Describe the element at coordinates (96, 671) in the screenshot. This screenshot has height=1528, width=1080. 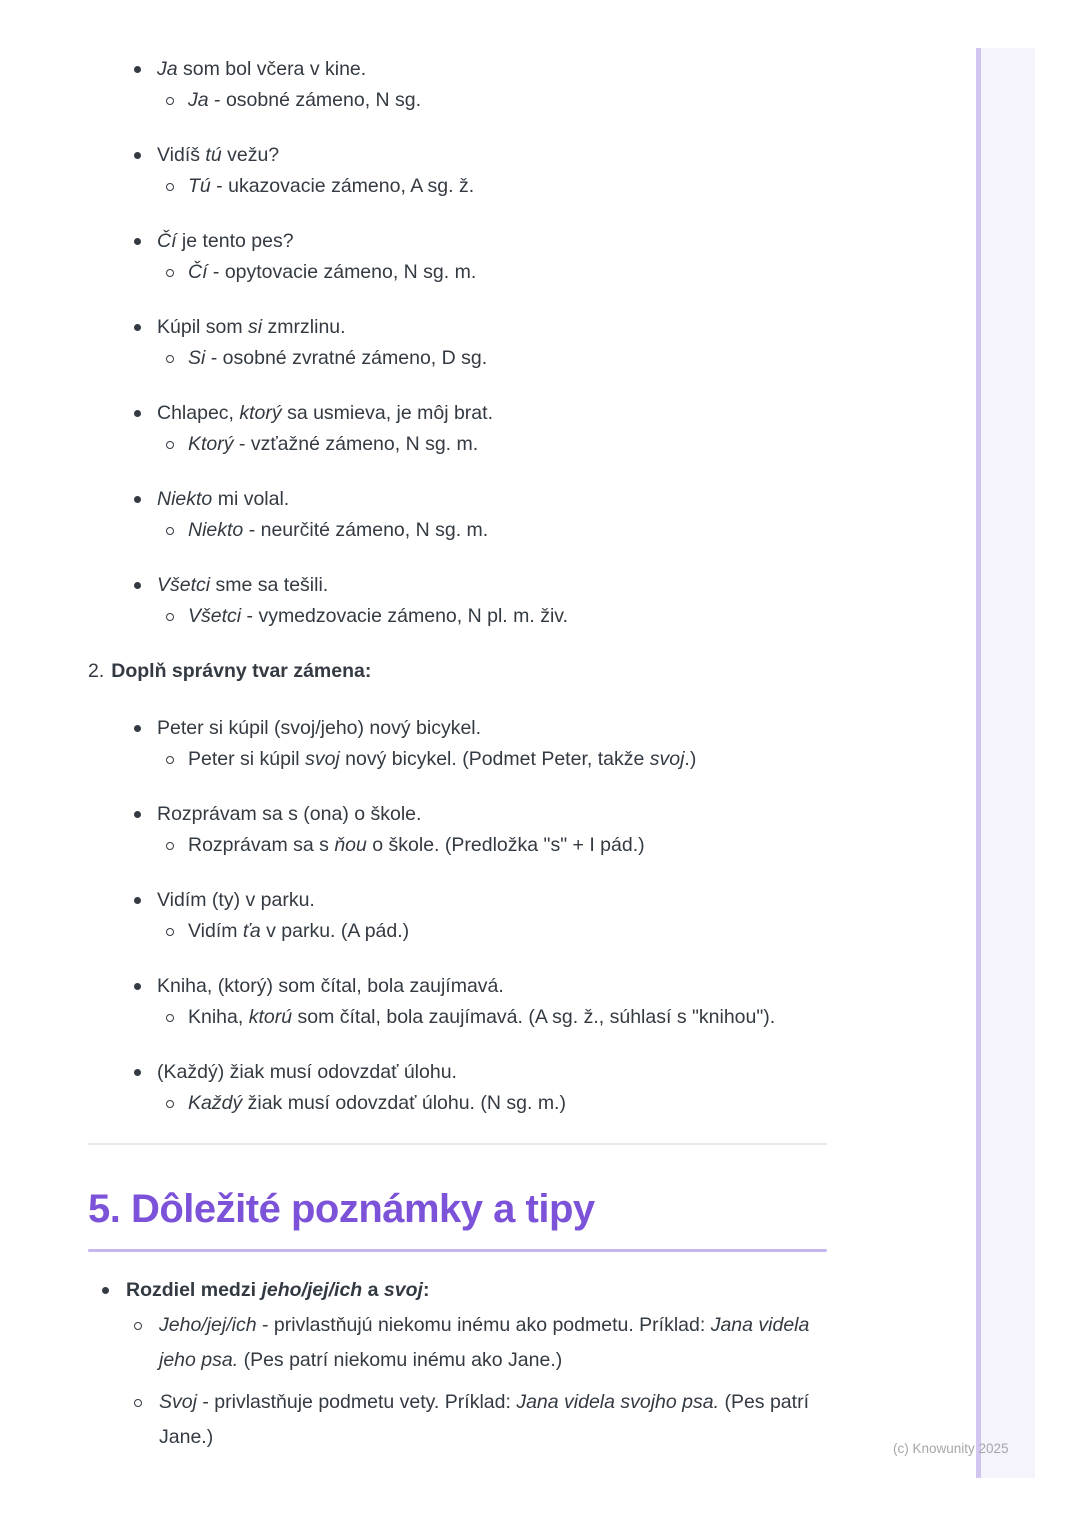
I see `exercise2-number: 2.` at that location.